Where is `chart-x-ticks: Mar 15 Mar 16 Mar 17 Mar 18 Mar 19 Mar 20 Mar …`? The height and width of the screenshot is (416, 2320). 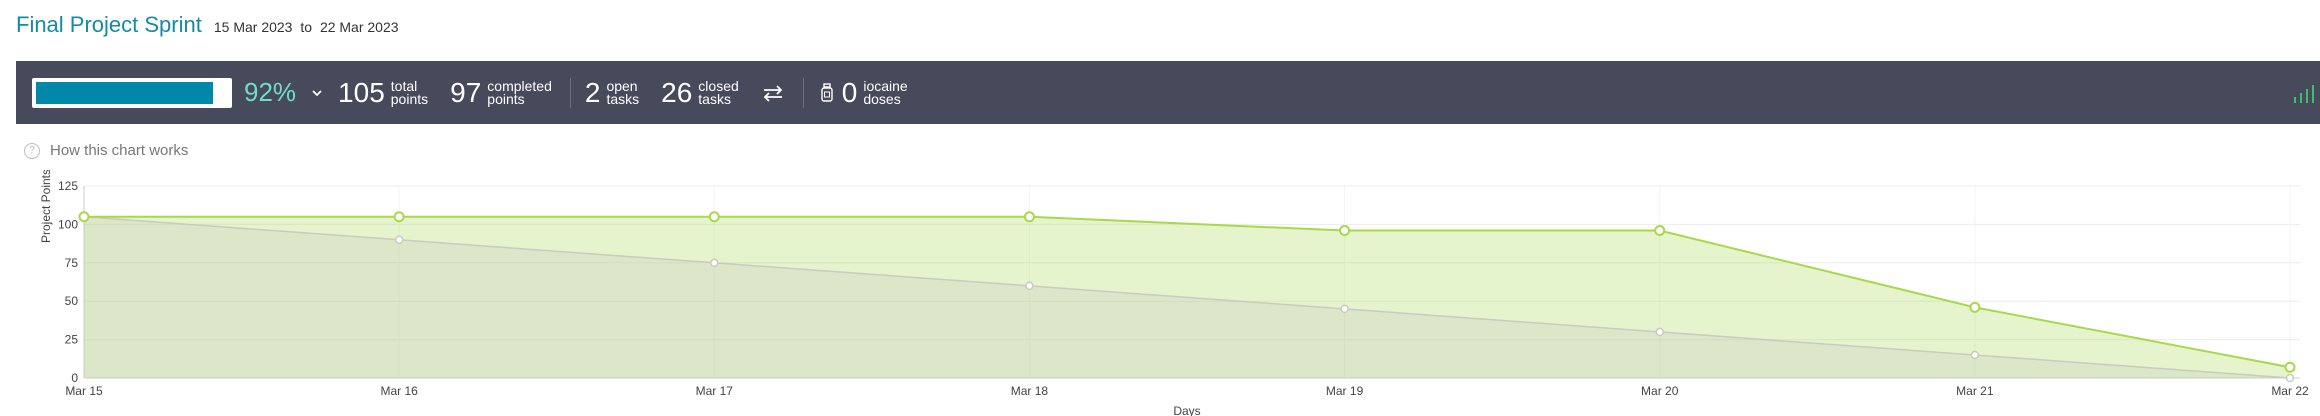
chart-x-ticks: Mar 15 Mar 16 Mar 17 Mar 18 Mar 19 Mar 20 Mar … is located at coordinates (1187, 391).